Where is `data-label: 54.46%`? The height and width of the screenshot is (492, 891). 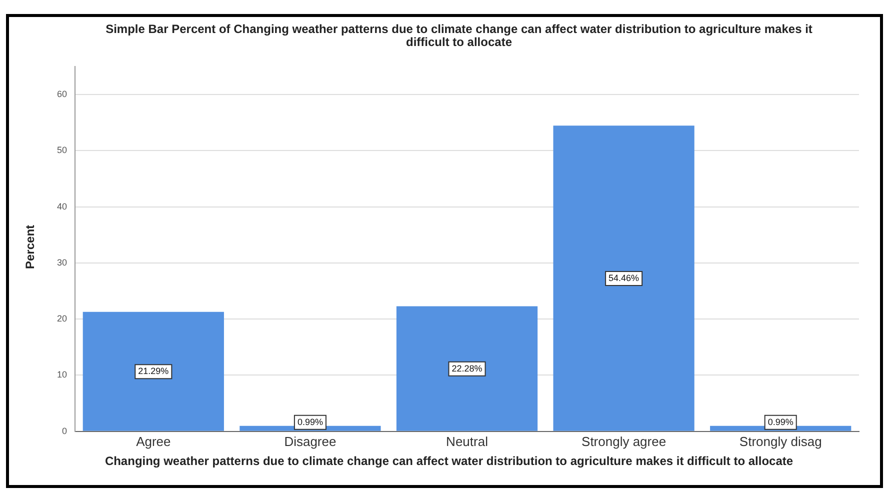 data-label: 54.46% is located at coordinates (624, 277).